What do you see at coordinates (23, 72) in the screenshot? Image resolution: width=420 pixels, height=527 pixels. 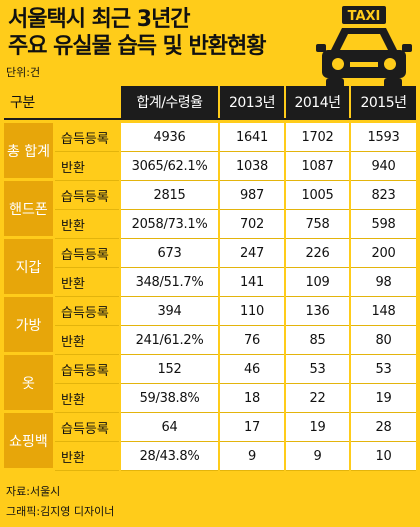 I see `unit-label: 단위:건` at bounding box center [23, 72].